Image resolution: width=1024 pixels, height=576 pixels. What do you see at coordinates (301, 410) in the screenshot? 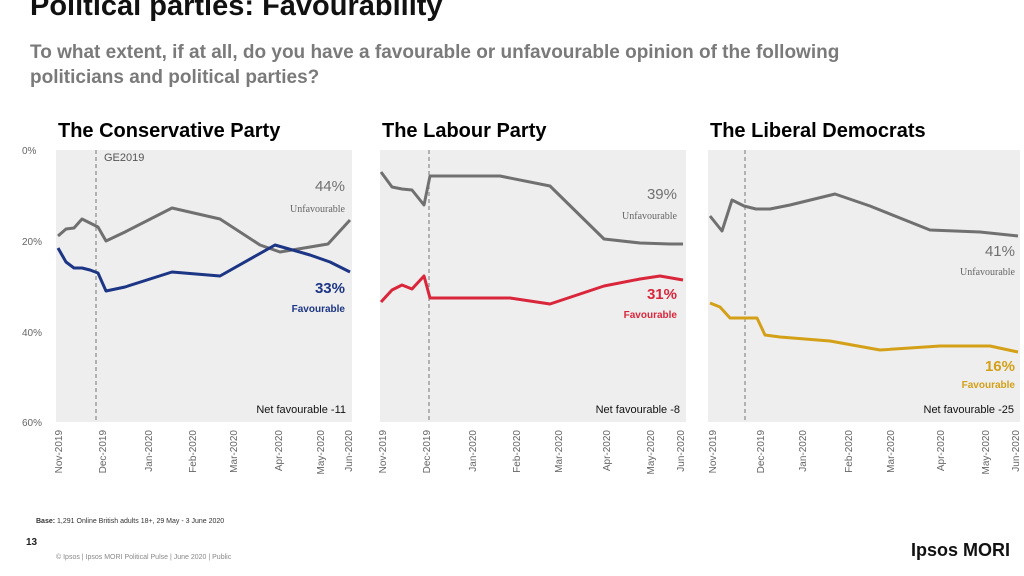
I see `net-favourable-label: Net favourable -11` at bounding box center [301, 410].